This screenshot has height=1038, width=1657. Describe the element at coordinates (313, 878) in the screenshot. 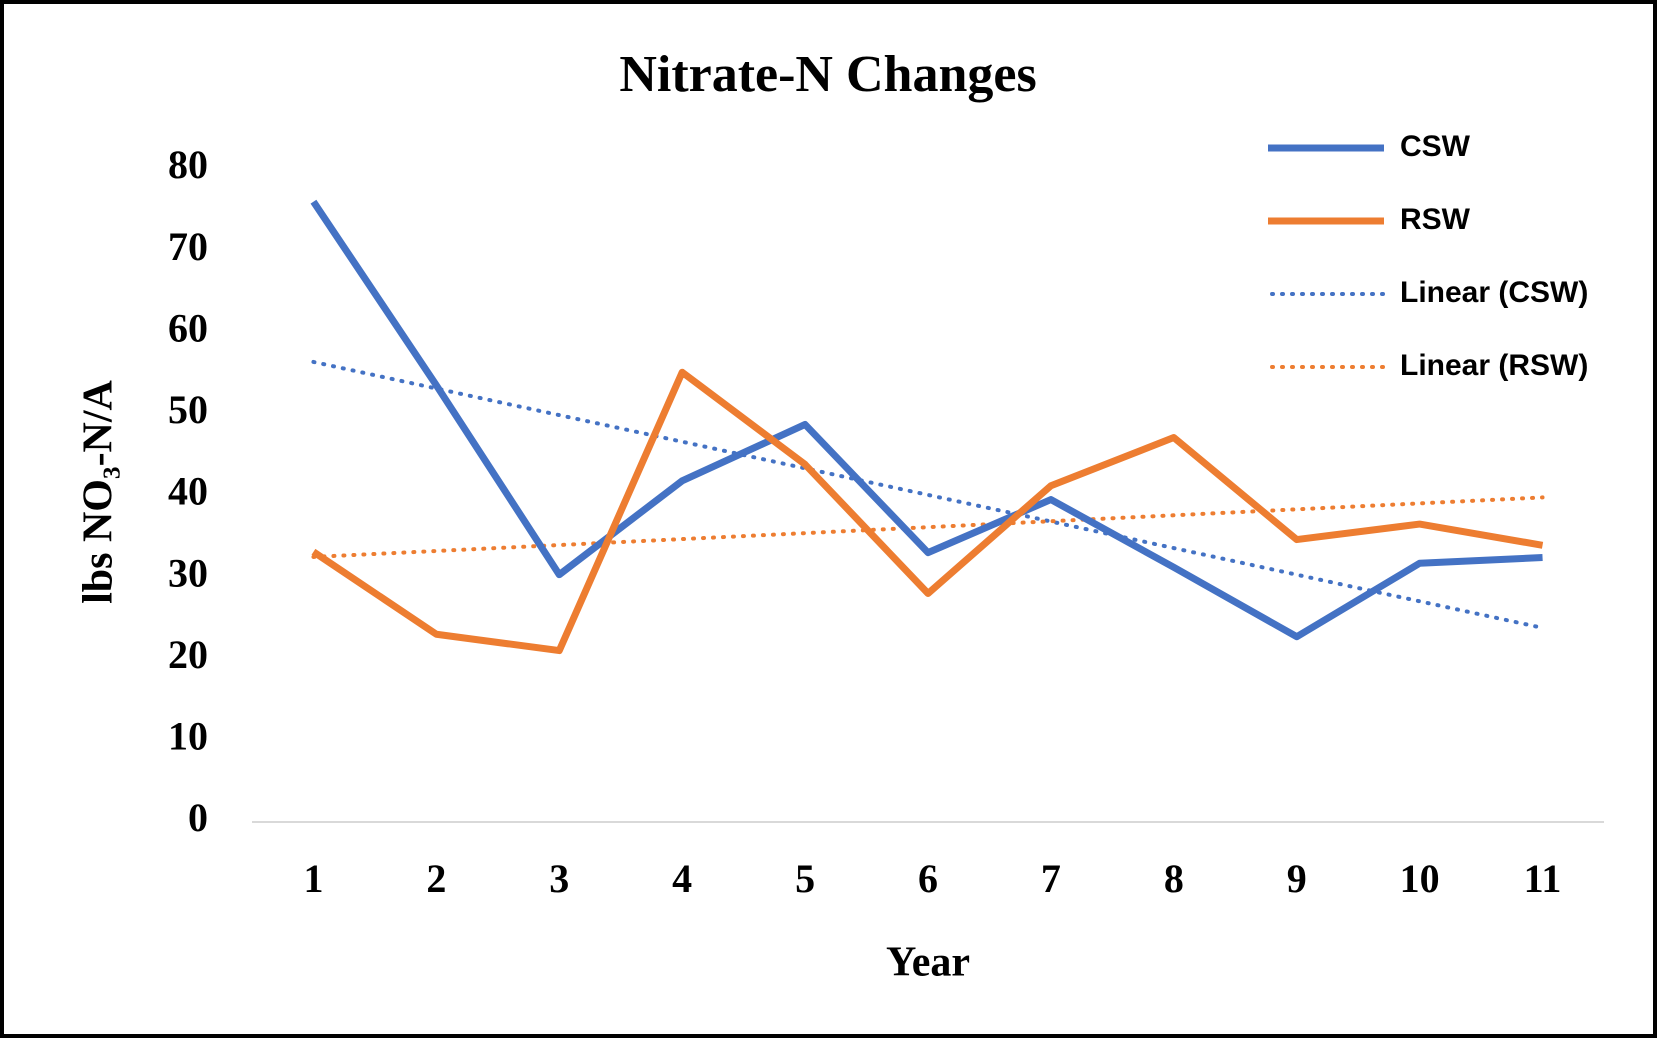

I see `x-tick-label: 1` at that location.